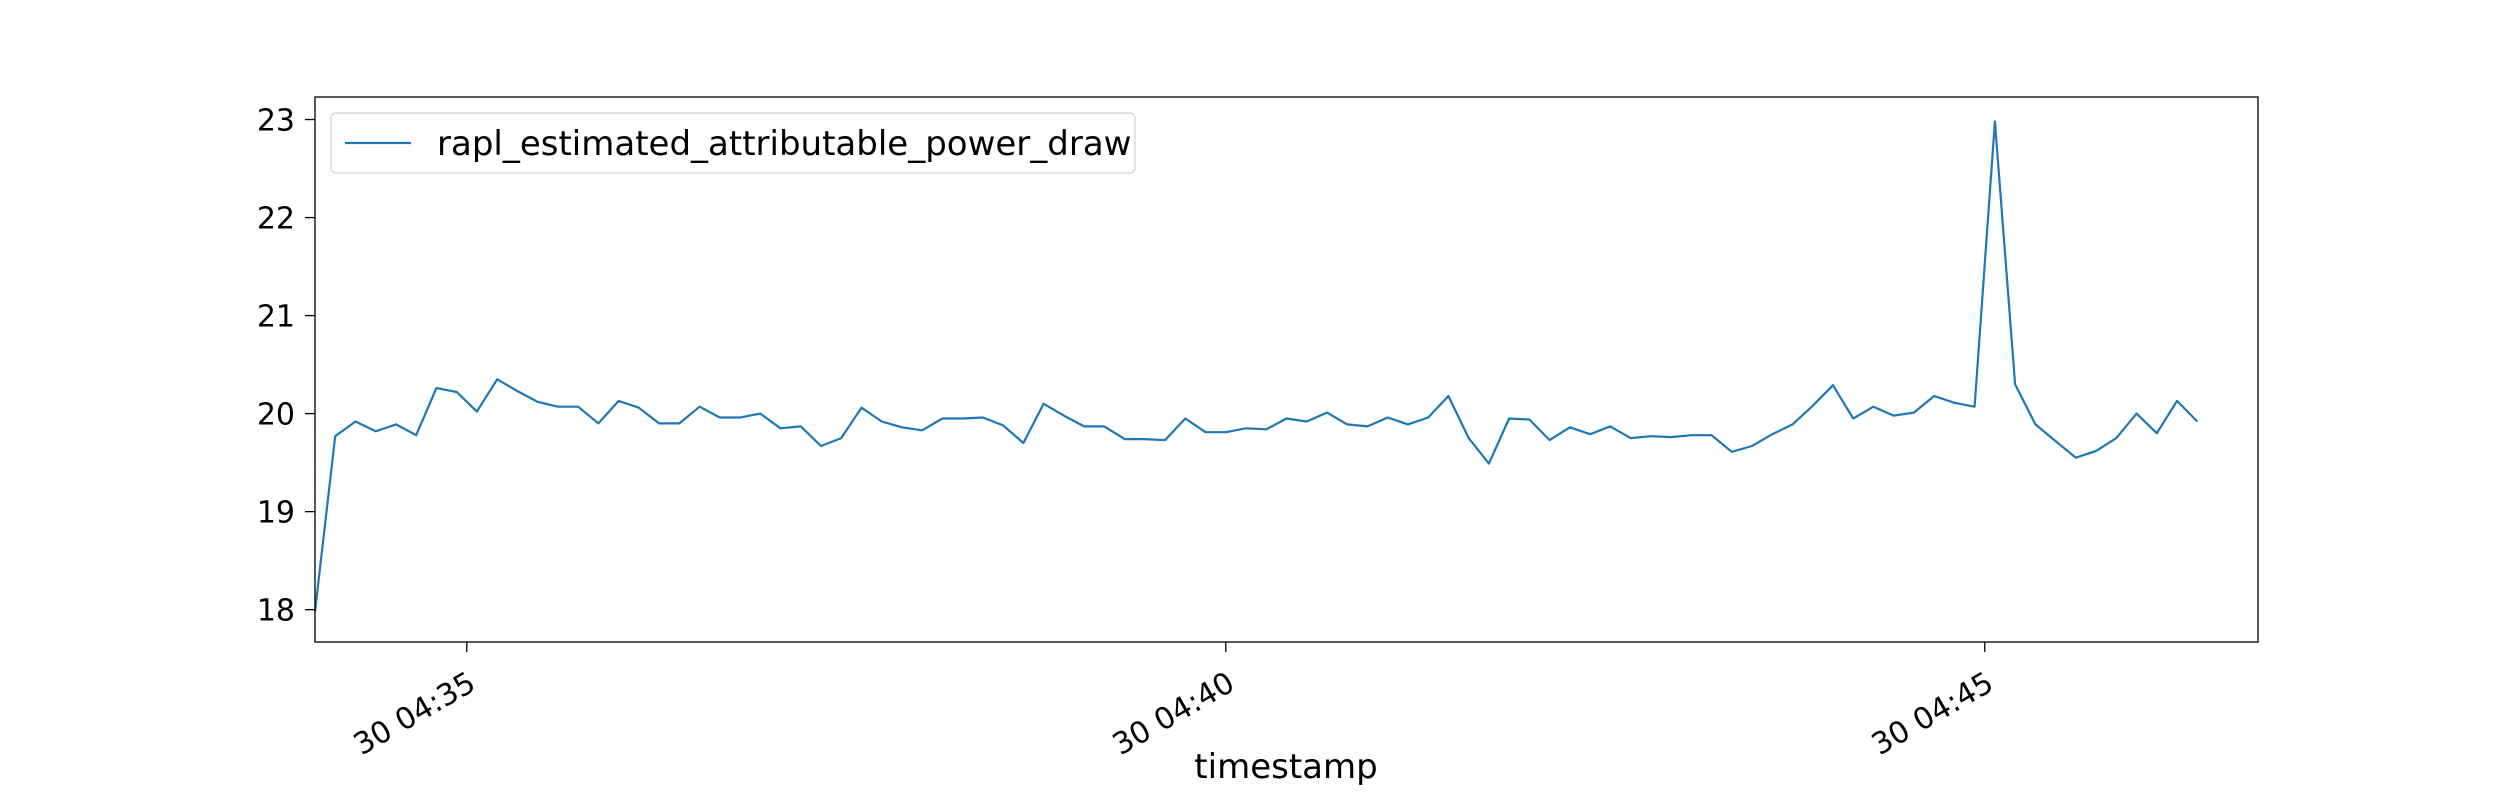  I want to click on x-tick-label: 30 04:45, so click(1933, 713).